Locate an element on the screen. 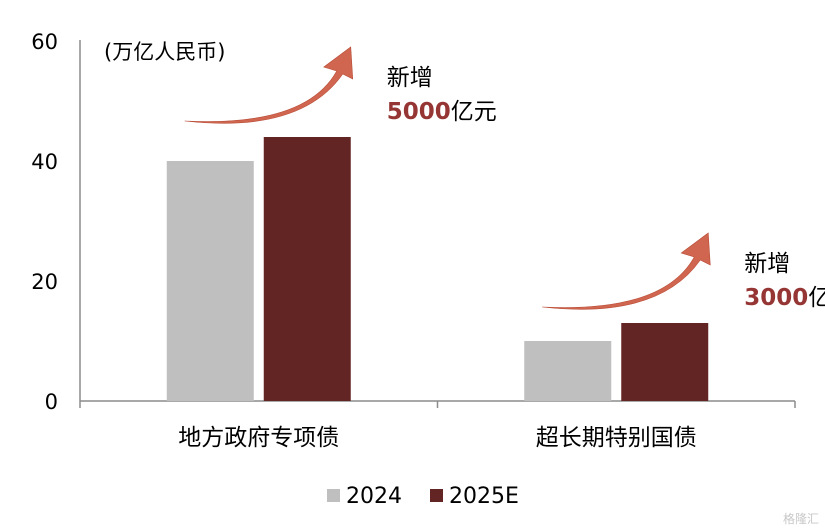  legend: 2024 2025E is located at coordinates (423, 496).